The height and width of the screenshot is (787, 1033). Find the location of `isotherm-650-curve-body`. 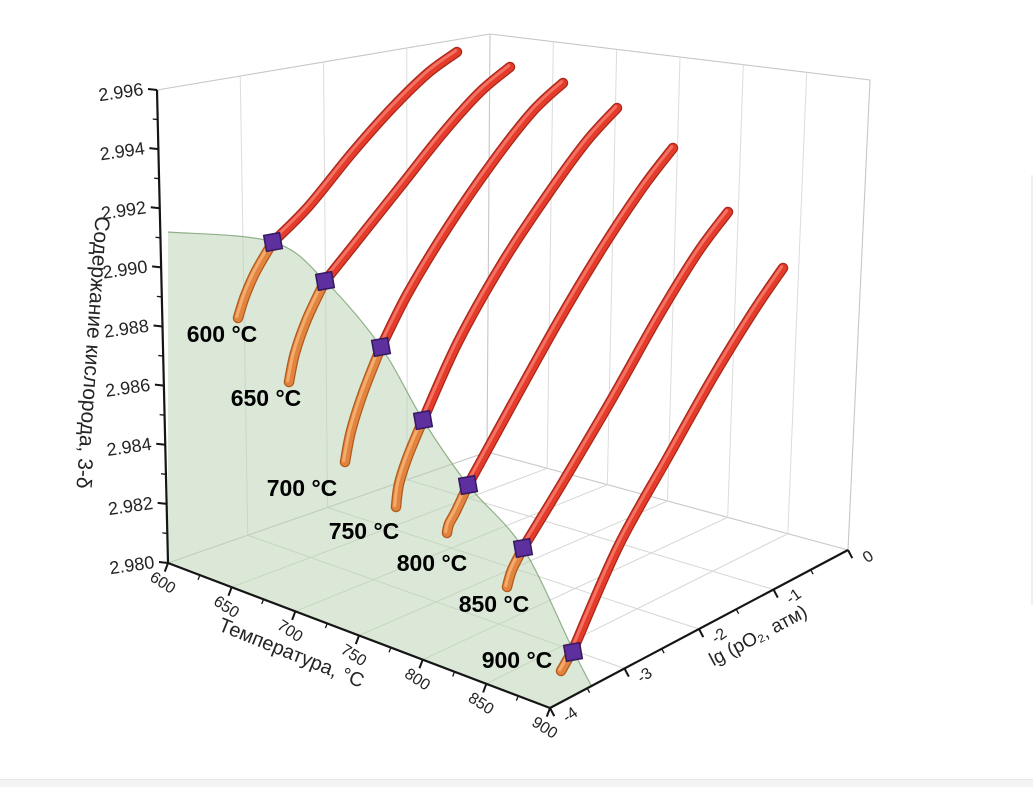

isotherm-650-curve-body is located at coordinates (417, 174).